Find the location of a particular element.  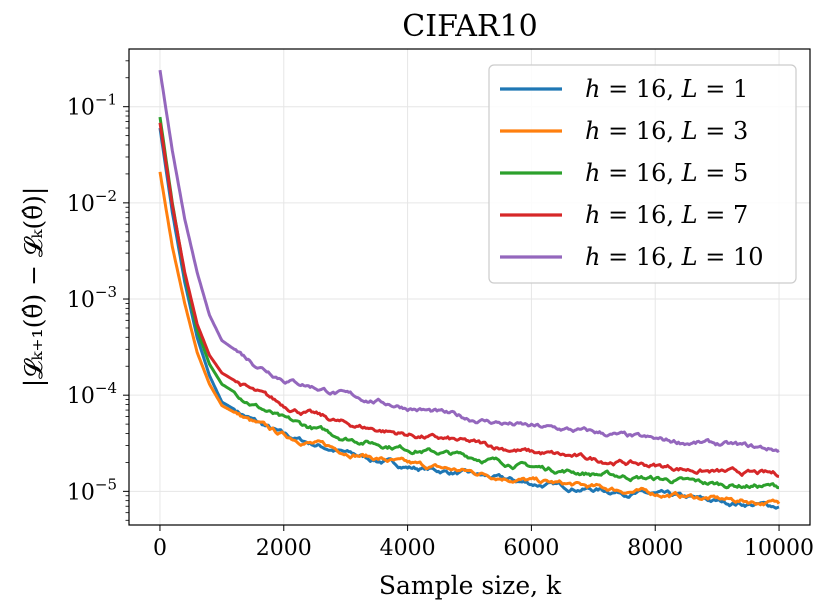

y-tick-label: 10⁻⁵ is located at coordinates (92, 490).